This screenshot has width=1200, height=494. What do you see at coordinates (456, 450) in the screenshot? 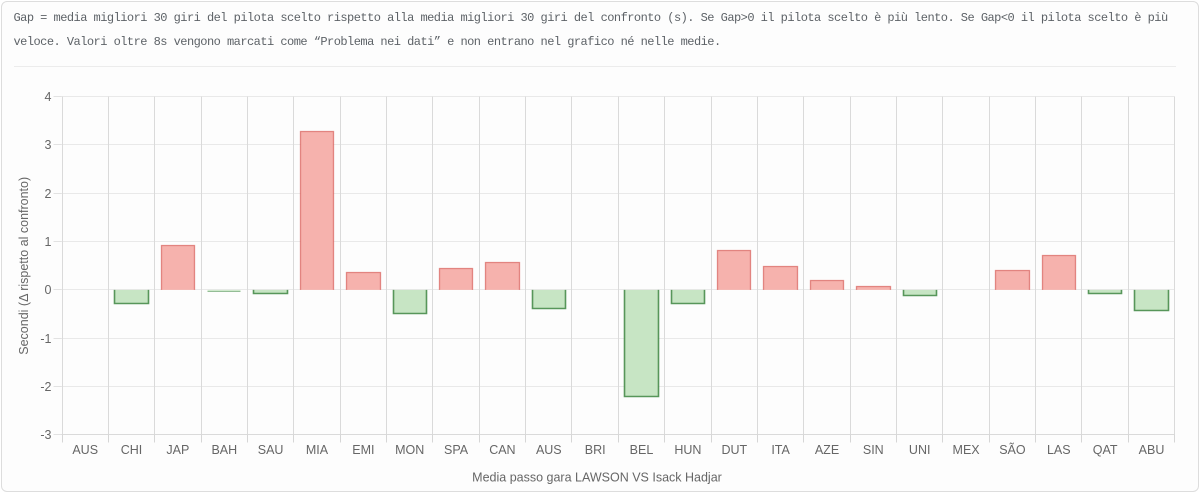
I see `svg-text: SPA` at bounding box center [456, 450].